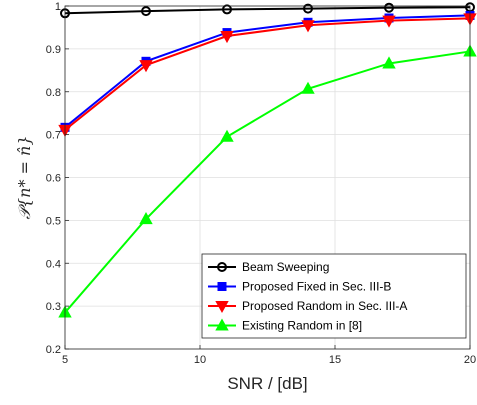 Image resolution: width=477 pixels, height=405 pixels. I want to click on y-tick-label: 0.5, so click(53, 221).